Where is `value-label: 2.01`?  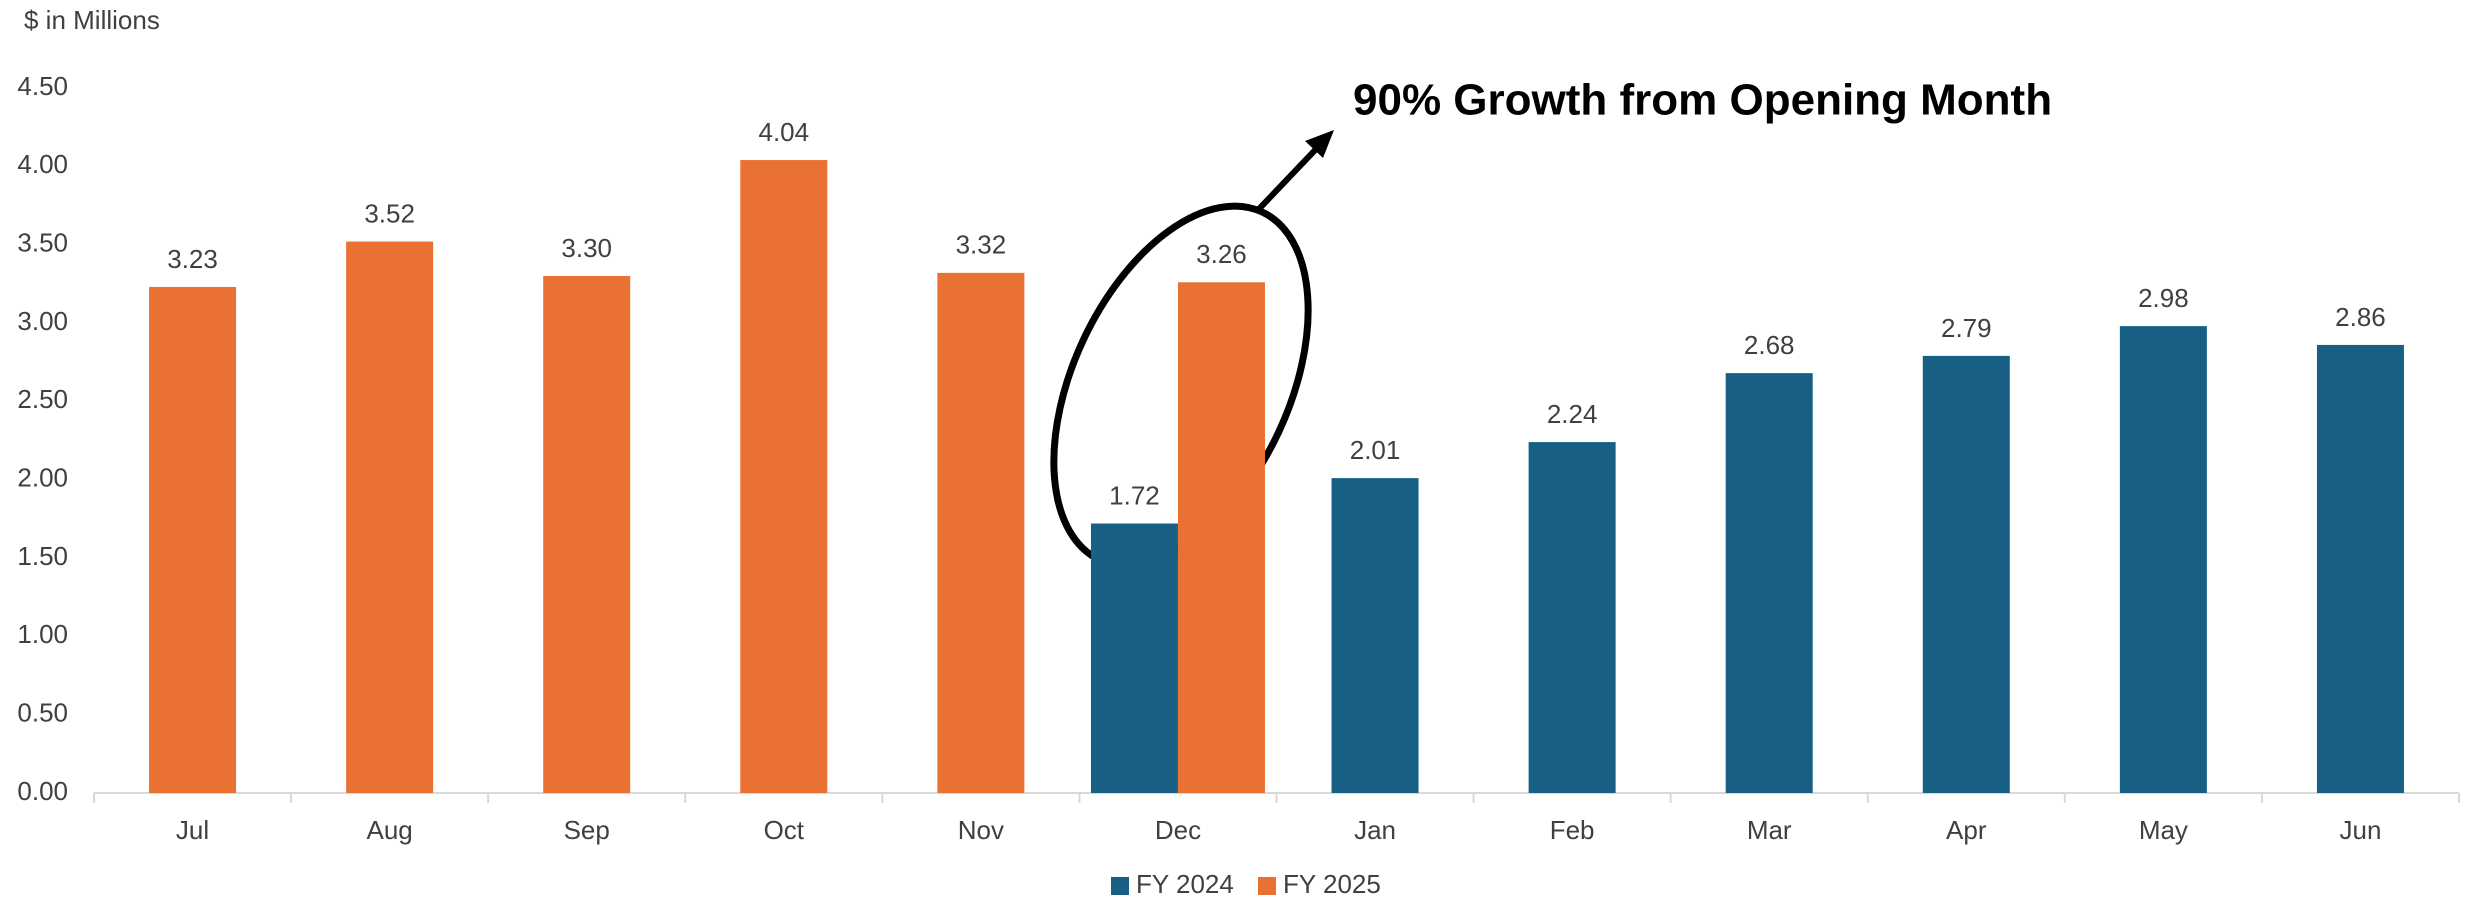
value-label: 2.01 is located at coordinates (1375, 450).